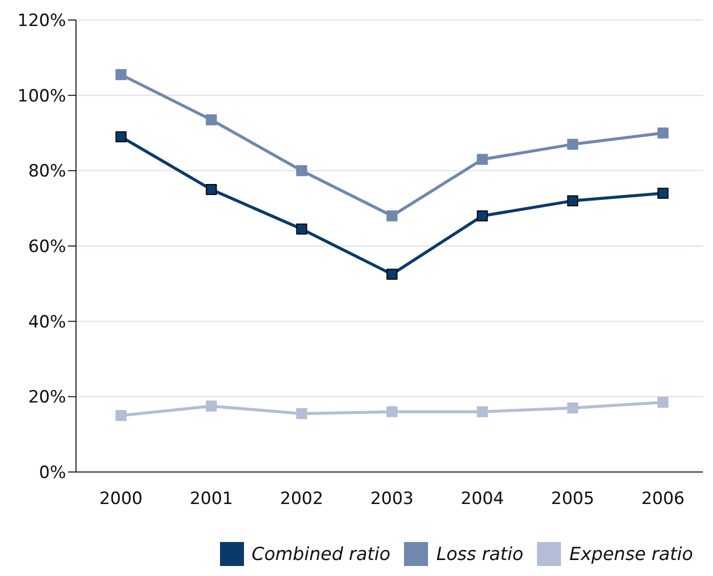 The height and width of the screenshot is (576, 713). Describe the element at coordinates (631, 554) in the screenshot. I see `legend-label: Expense ratio` at that location.